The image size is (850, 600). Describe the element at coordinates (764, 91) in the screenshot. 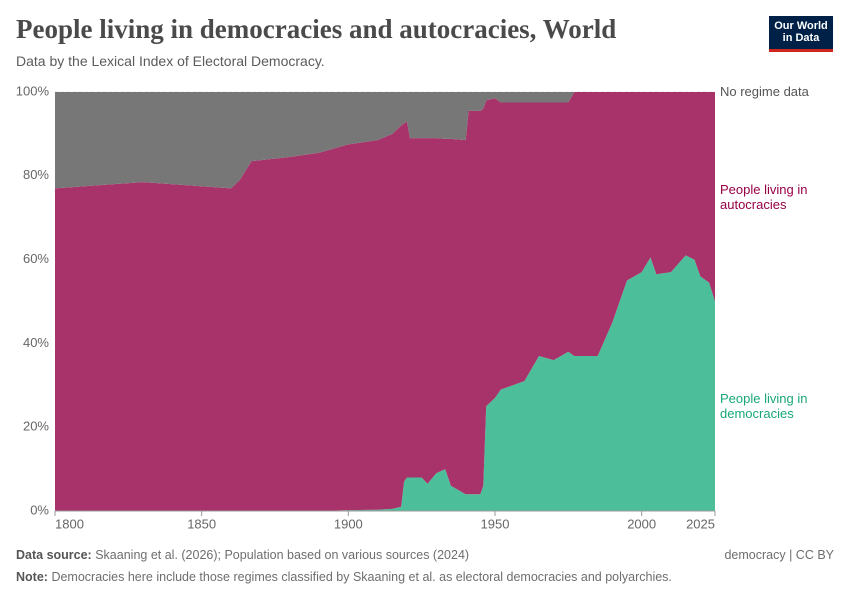

I see `series-label: No regime data` at that location.